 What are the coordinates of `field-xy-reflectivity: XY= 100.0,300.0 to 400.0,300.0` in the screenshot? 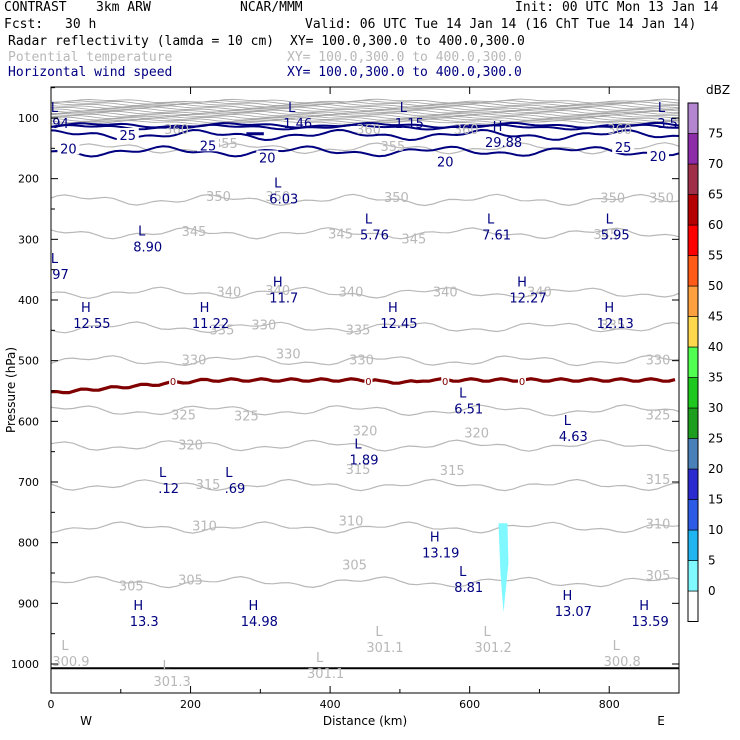 It's located at (407, 41).